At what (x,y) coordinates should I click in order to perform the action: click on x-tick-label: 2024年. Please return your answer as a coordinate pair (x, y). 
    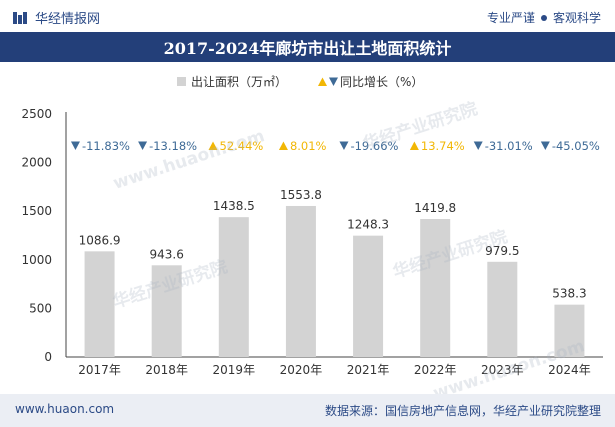
    Looking at the image, I should click on (569, 370).